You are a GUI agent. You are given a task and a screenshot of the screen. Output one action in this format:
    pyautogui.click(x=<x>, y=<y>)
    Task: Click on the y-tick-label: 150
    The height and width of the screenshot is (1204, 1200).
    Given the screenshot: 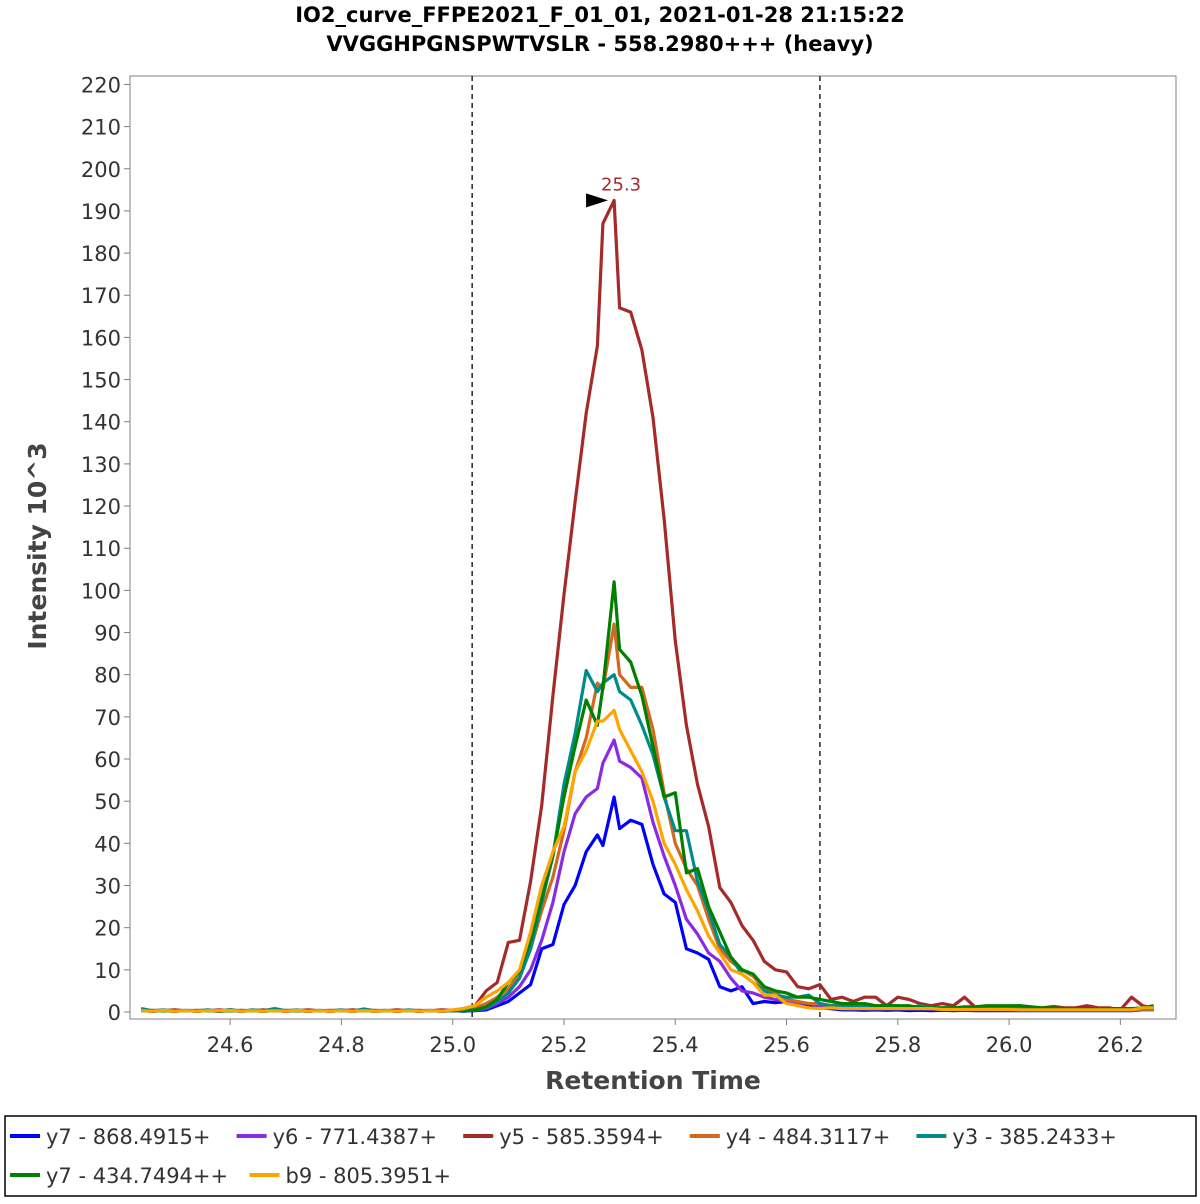 What is the action you would take?
    pyautogui.click(x=101, y=381)
    